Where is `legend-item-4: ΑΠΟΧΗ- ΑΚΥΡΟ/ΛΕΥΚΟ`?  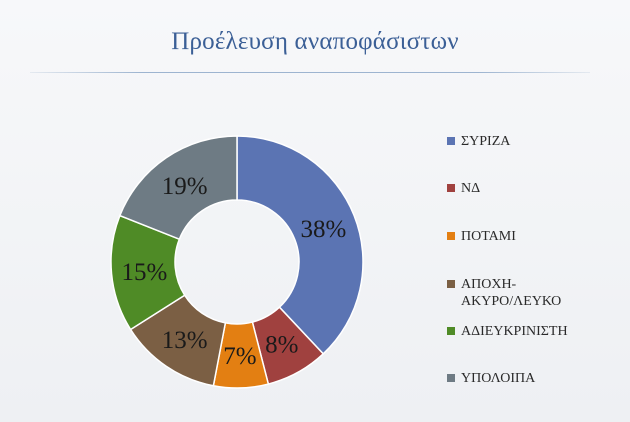 legend-item-4: ΑΠΟΧΗ- ΑΚΥΡΟ/ΛΕΥΚΟ is located at coordinates (504, 293).